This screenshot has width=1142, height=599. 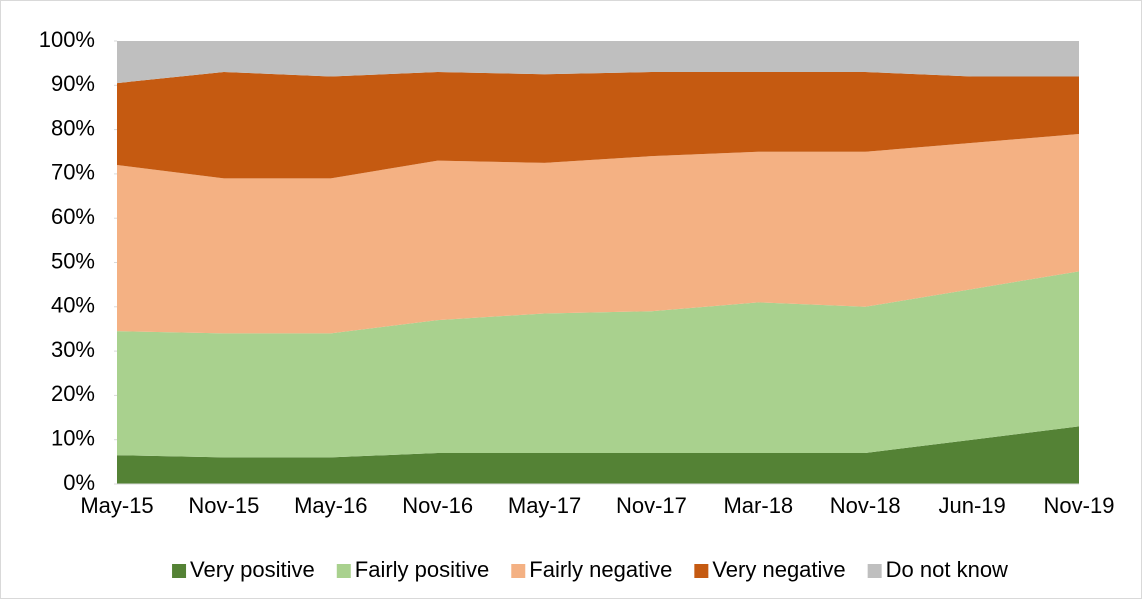 I want to click on x-tick-label: Nov-16, so click(x=437, y=505).